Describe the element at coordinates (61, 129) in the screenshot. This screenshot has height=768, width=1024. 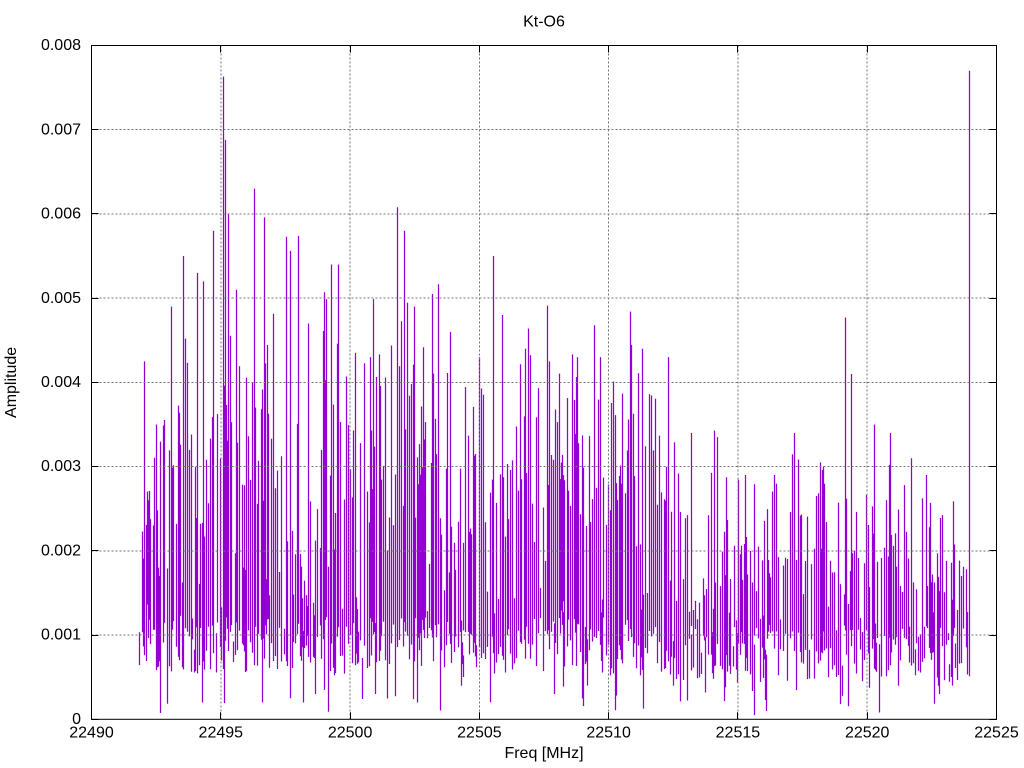
I see `svg-text: 0.007` at that location.